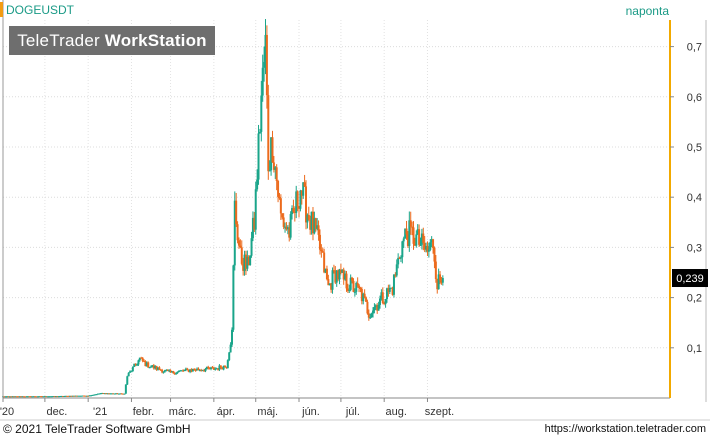 The image size is (710, 438). I want to click on last-value-marker: 0,239, so click(690, 278).